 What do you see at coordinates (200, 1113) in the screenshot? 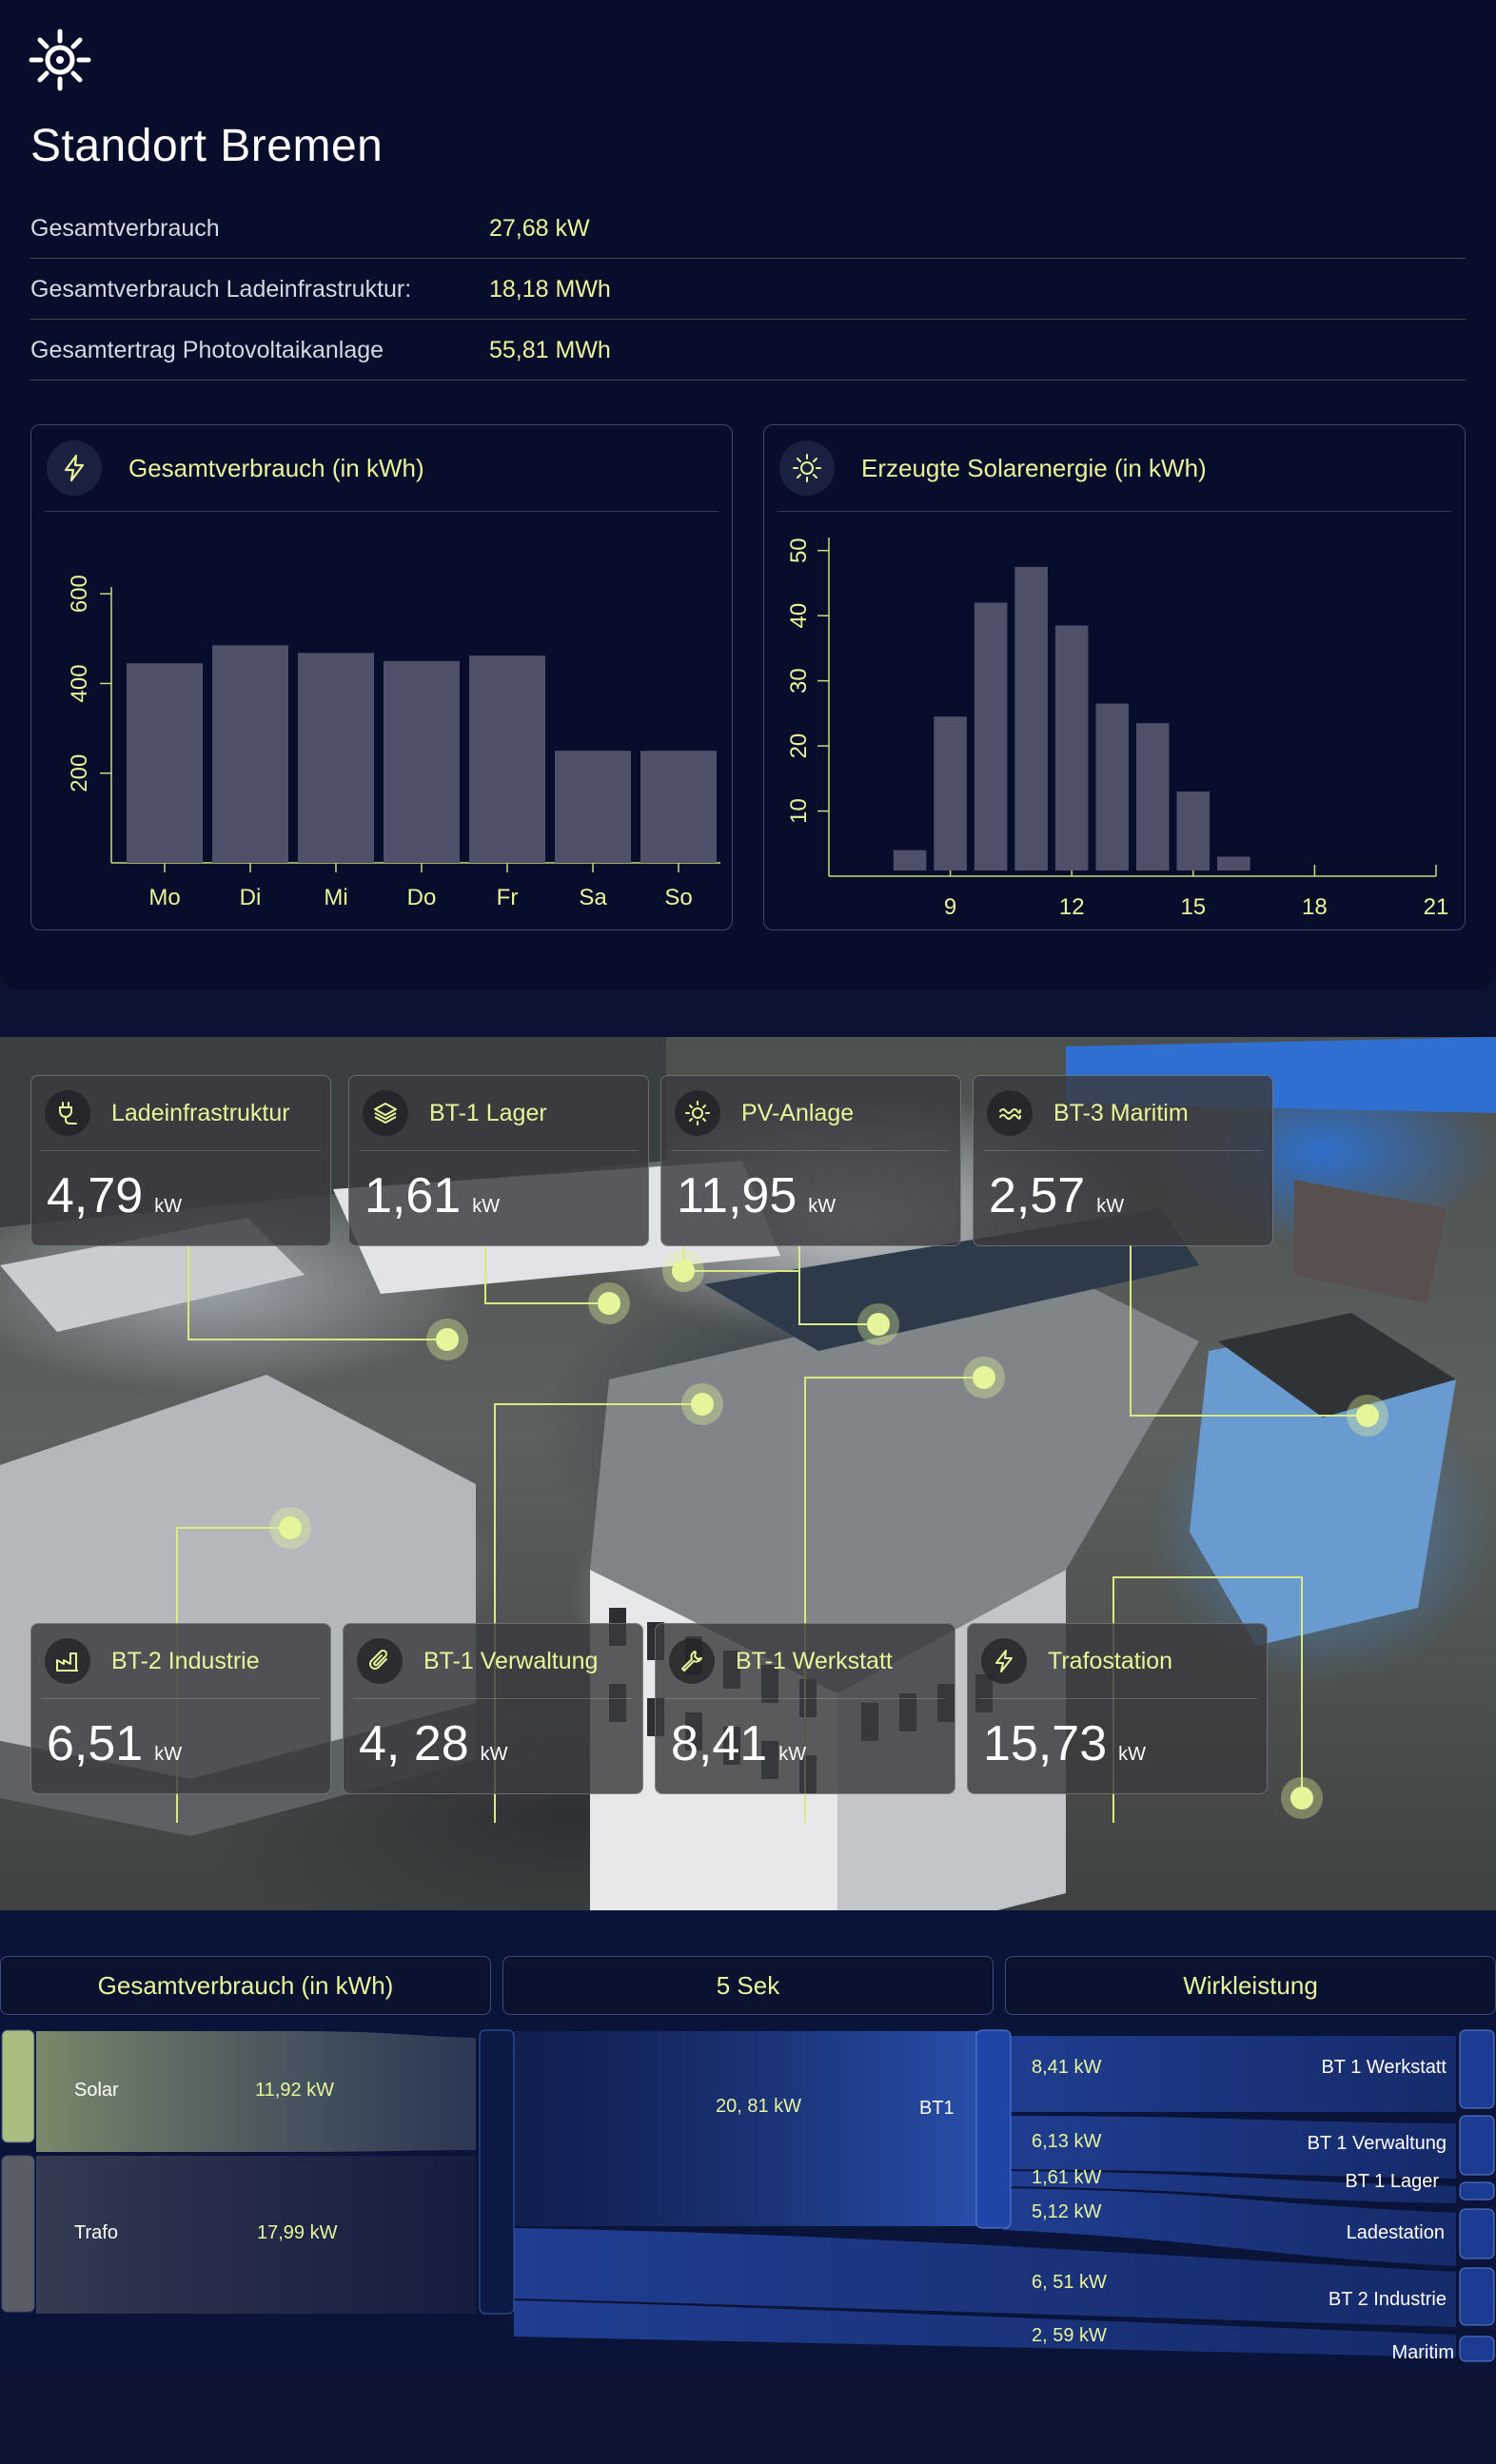
I see `tile-title: Ladeinfrastruktur` at bounding box center [200, 1113].